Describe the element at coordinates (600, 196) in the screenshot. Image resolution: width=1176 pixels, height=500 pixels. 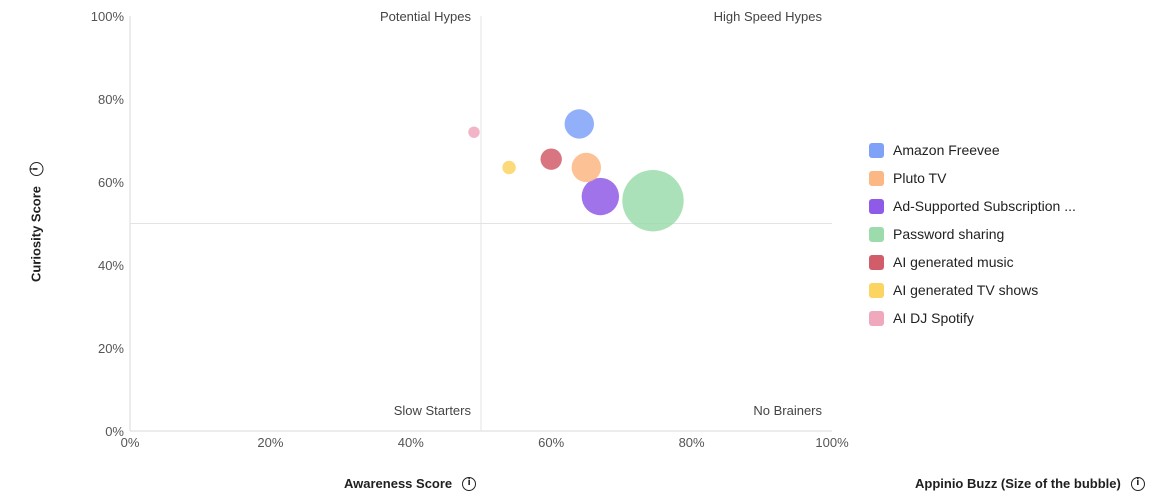
I see `bubble-ad-supported-subscription` at that location.